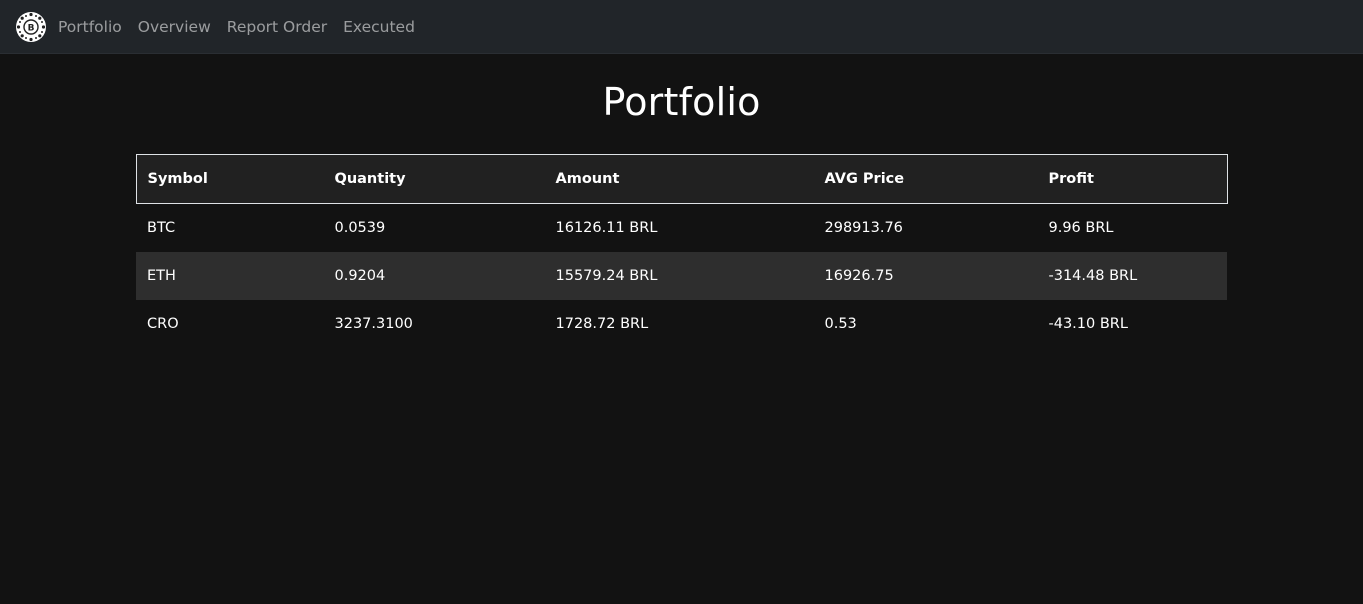 Image resolution: width=1363 pixels, height=604 pixels. I want to click on nav-link-report-order: Report Order, so click(277, 26).